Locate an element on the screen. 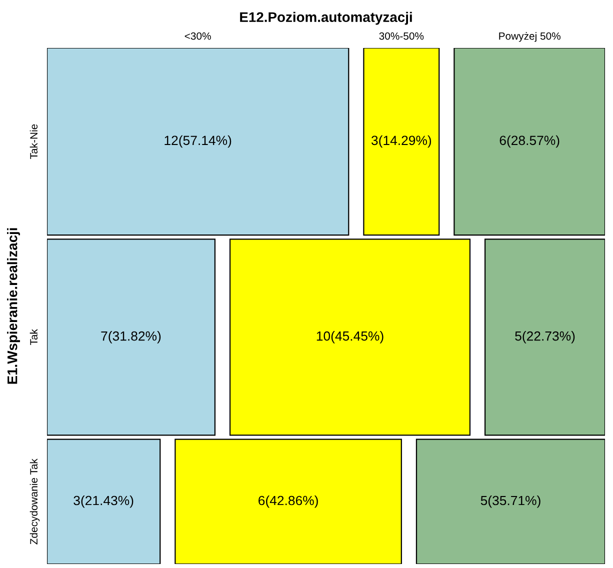 This screenshot has height=568, width=613. data-label: 3(14.29%) is located at coordinates (401, 141).